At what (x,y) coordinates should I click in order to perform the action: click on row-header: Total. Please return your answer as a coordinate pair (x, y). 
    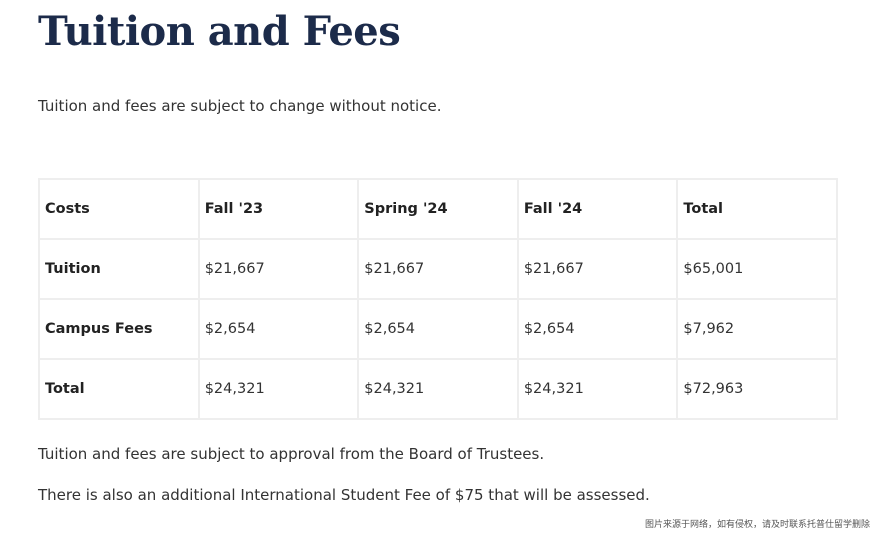
    Looking at the image, I should click on (119, 389).